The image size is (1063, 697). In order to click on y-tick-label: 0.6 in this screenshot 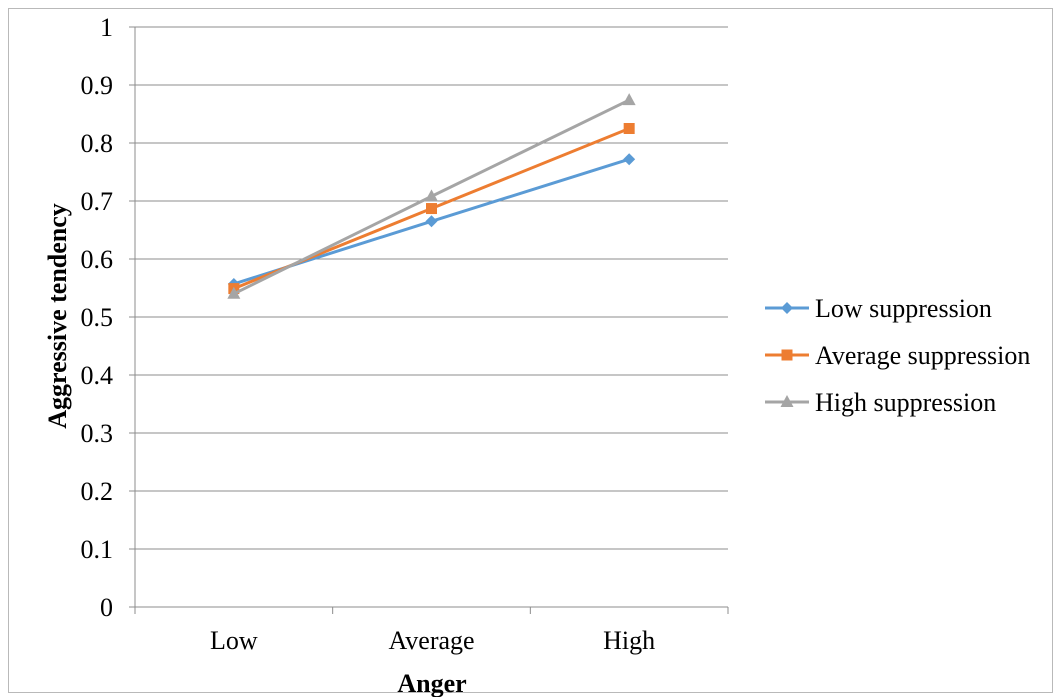, I will do `click(97, 259)`.